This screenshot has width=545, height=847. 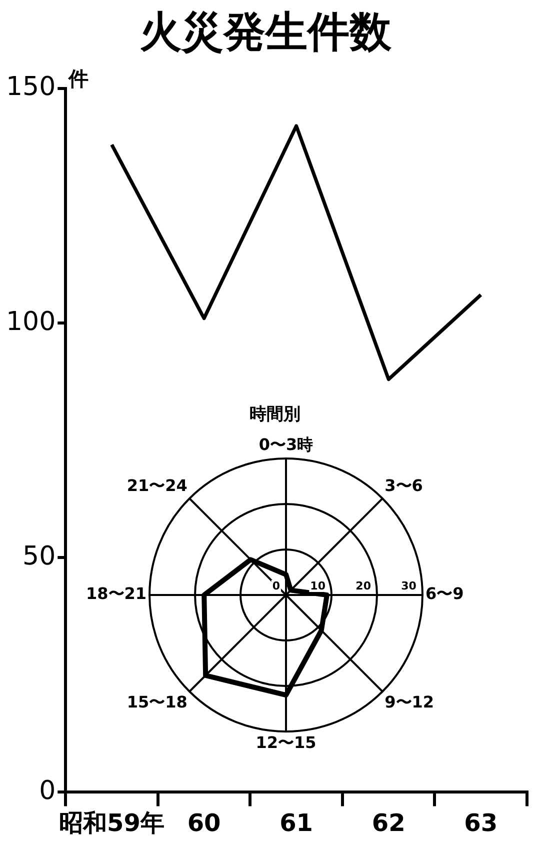 I want to click on chart-title: 時間別, so click(x=275, y=414).